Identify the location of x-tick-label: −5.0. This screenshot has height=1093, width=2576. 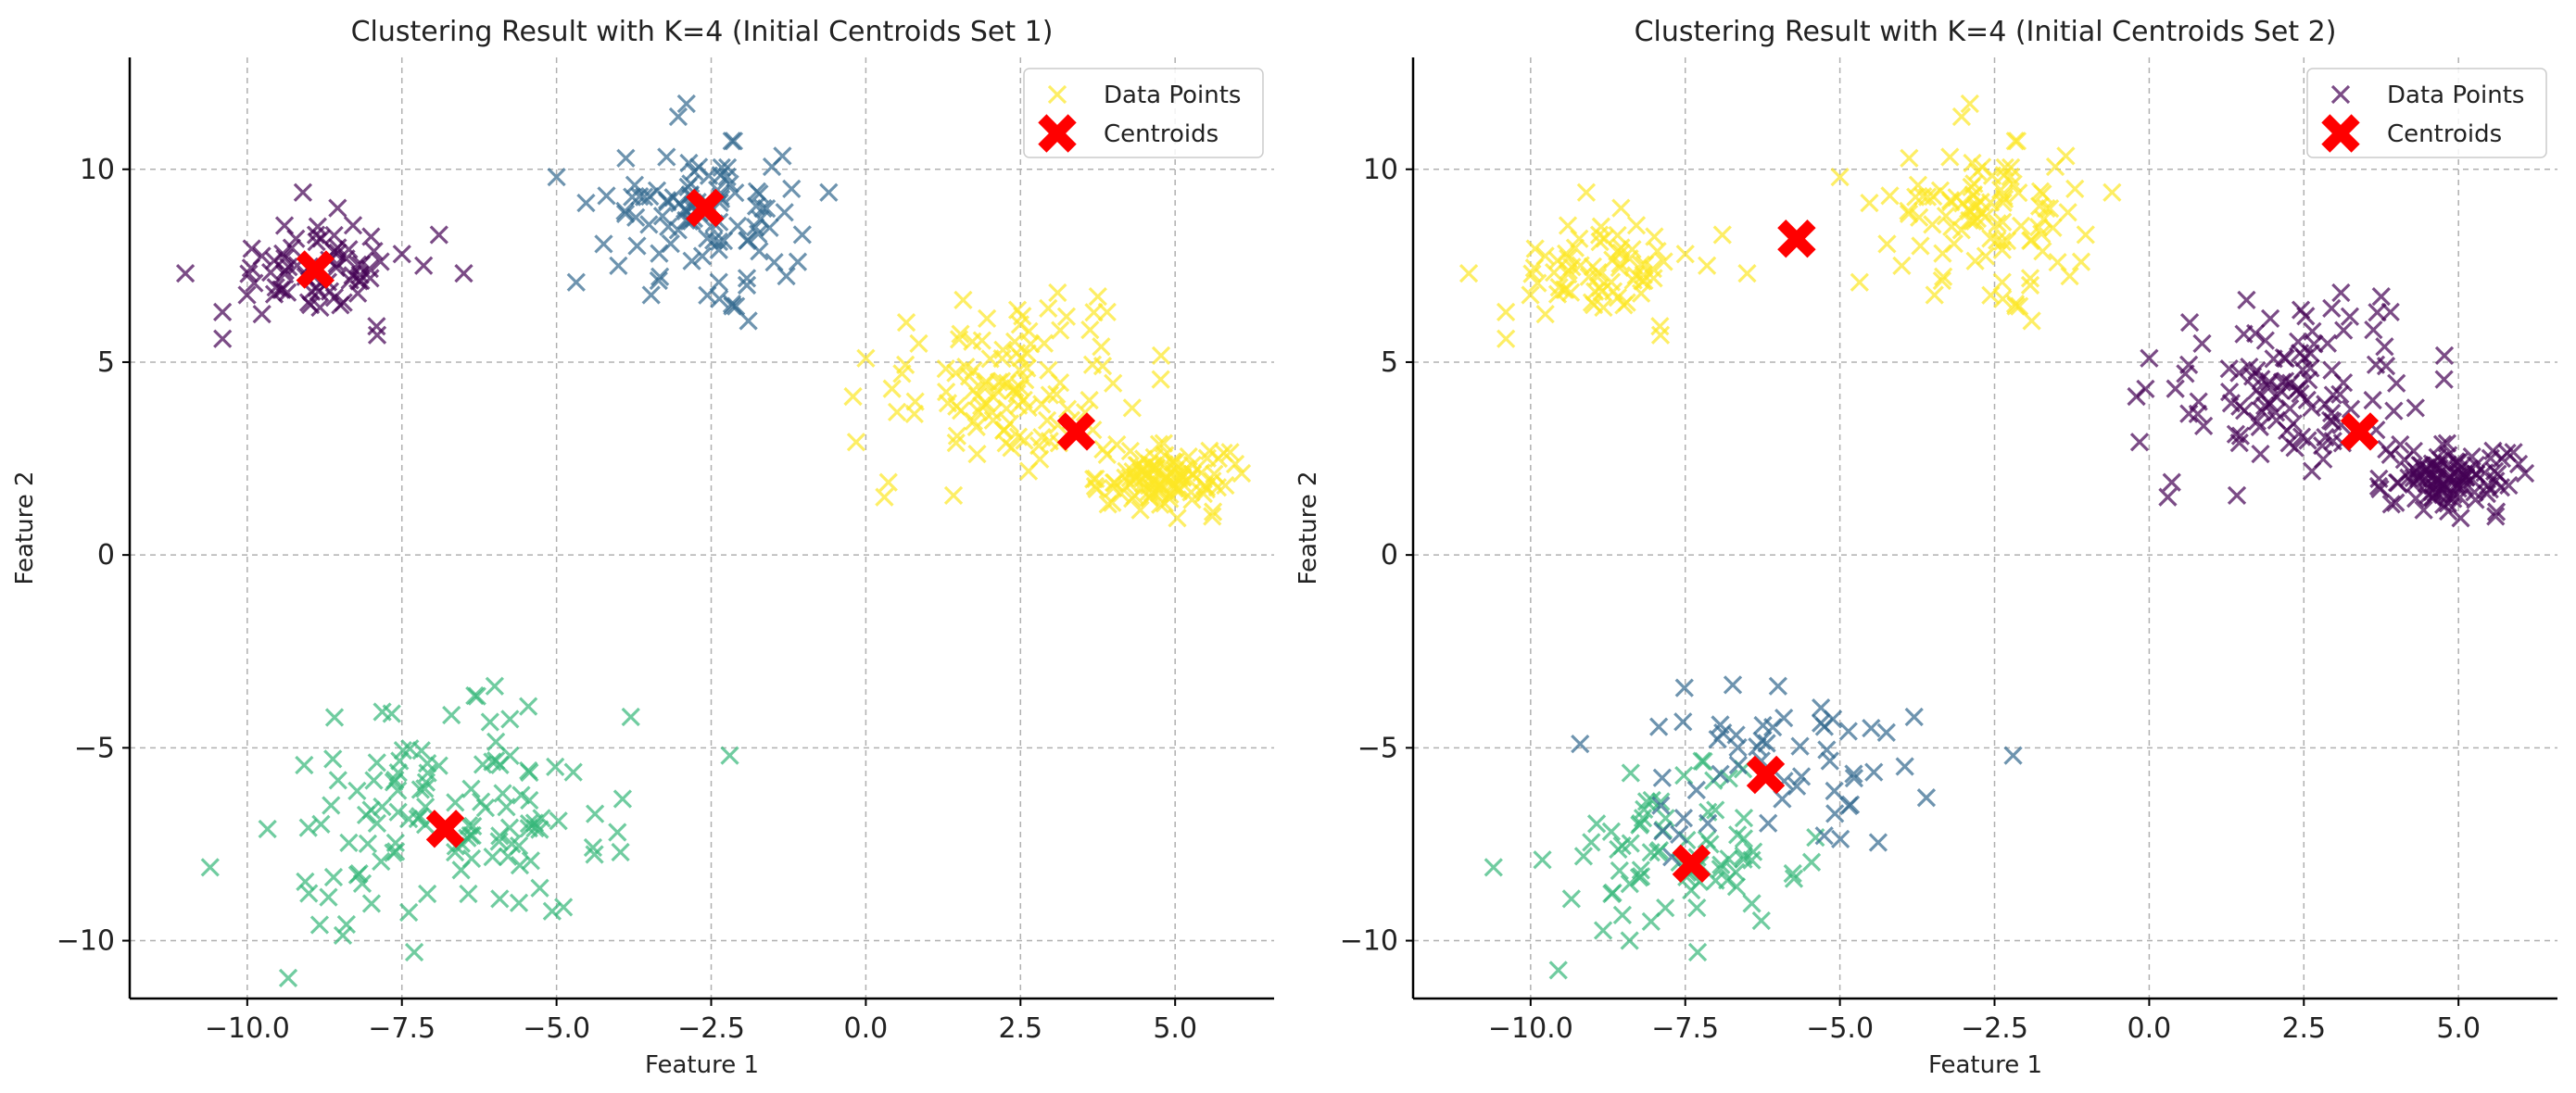
(1840, 1028).